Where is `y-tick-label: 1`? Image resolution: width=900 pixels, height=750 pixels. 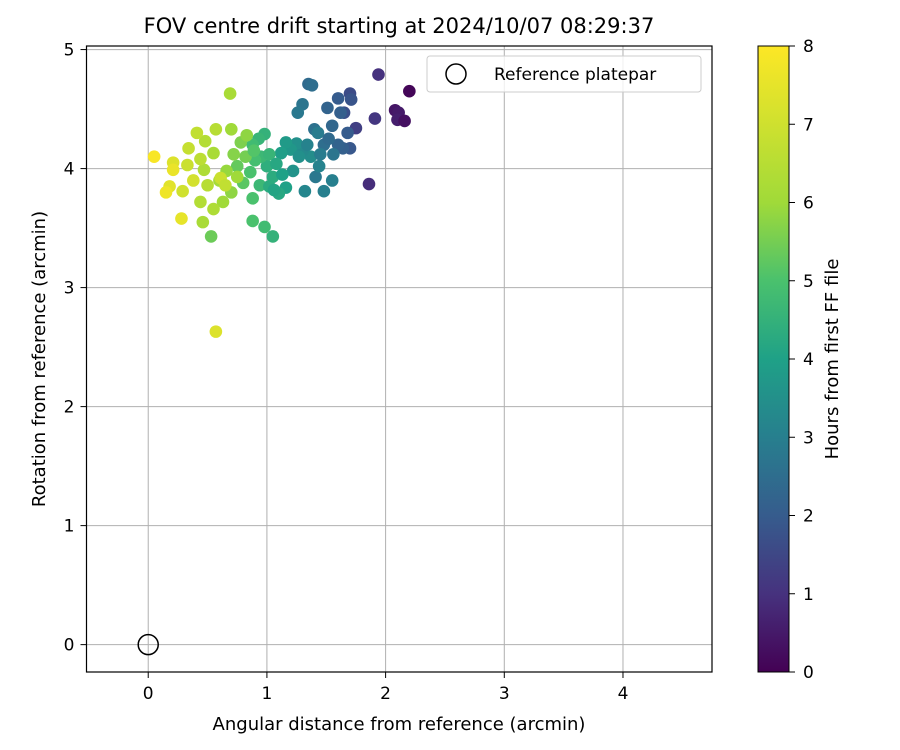
y-tick-label: 1 is located at coordinates (69, 527).